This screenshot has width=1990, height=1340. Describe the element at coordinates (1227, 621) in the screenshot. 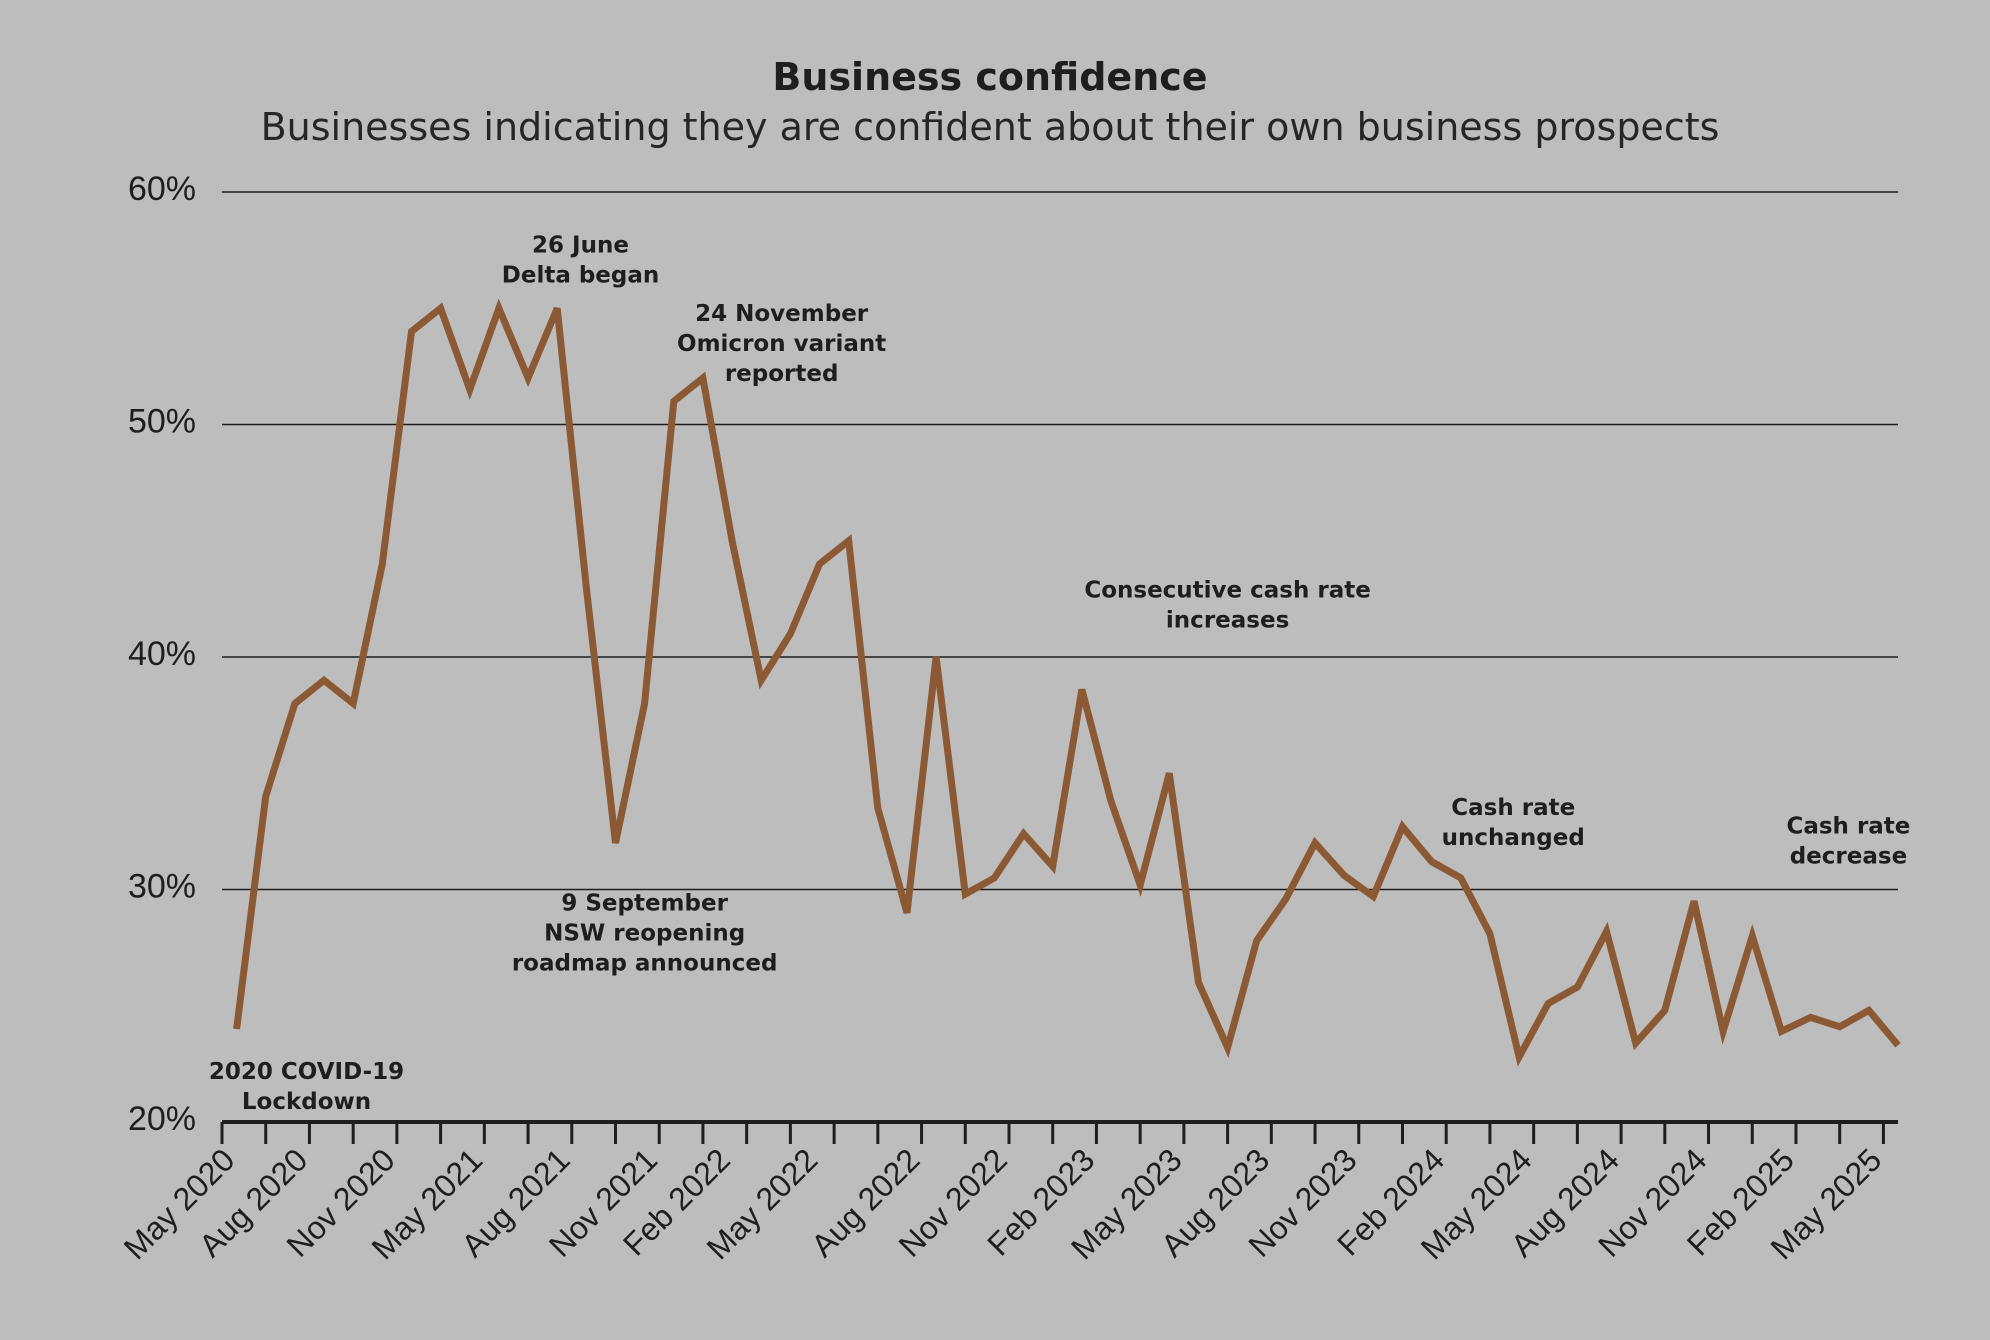

I see `annotation-label: increases` at that location.